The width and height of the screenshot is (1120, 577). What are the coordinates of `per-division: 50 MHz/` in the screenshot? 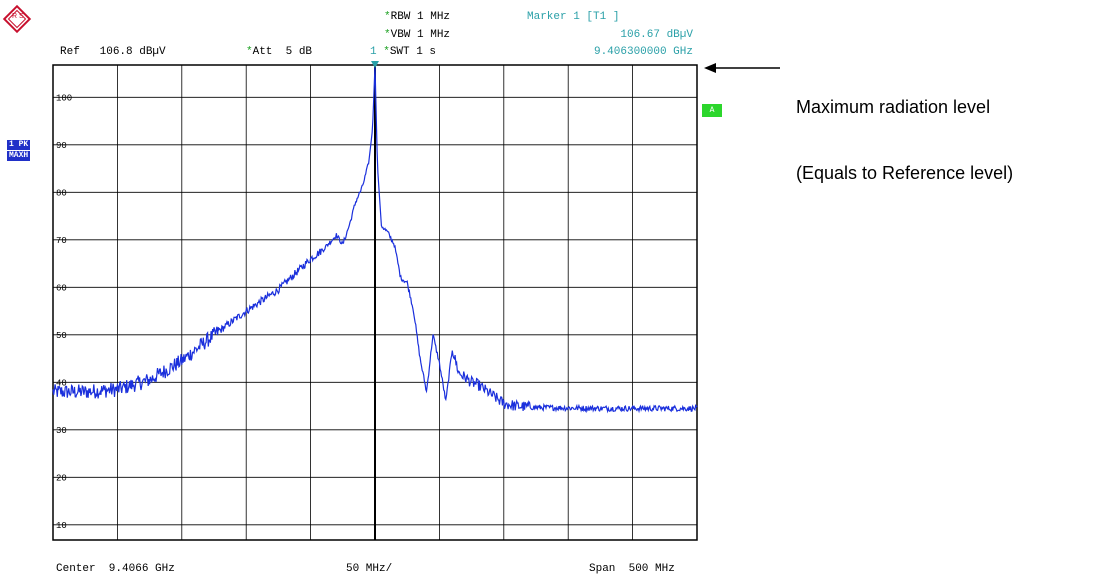 It's located at (369, 569).